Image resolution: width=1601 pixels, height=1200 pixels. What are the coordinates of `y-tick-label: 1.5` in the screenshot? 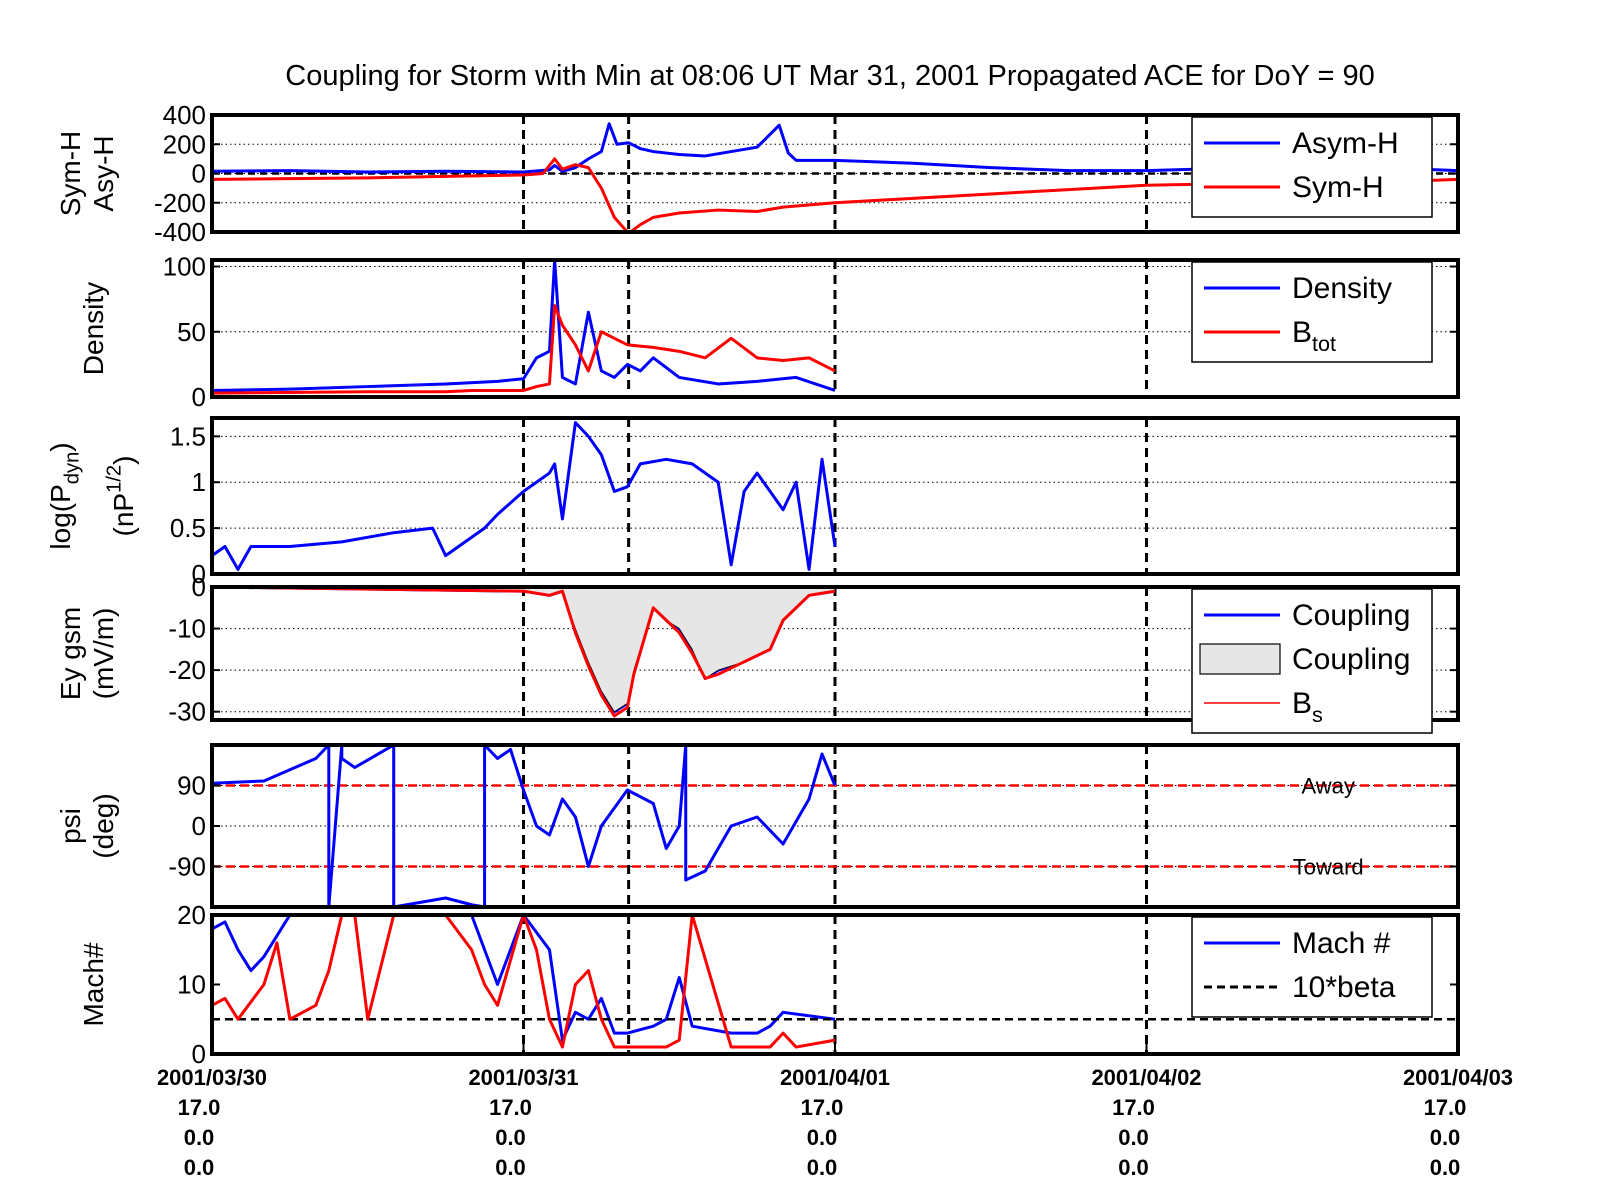 It's located at (188, 436).